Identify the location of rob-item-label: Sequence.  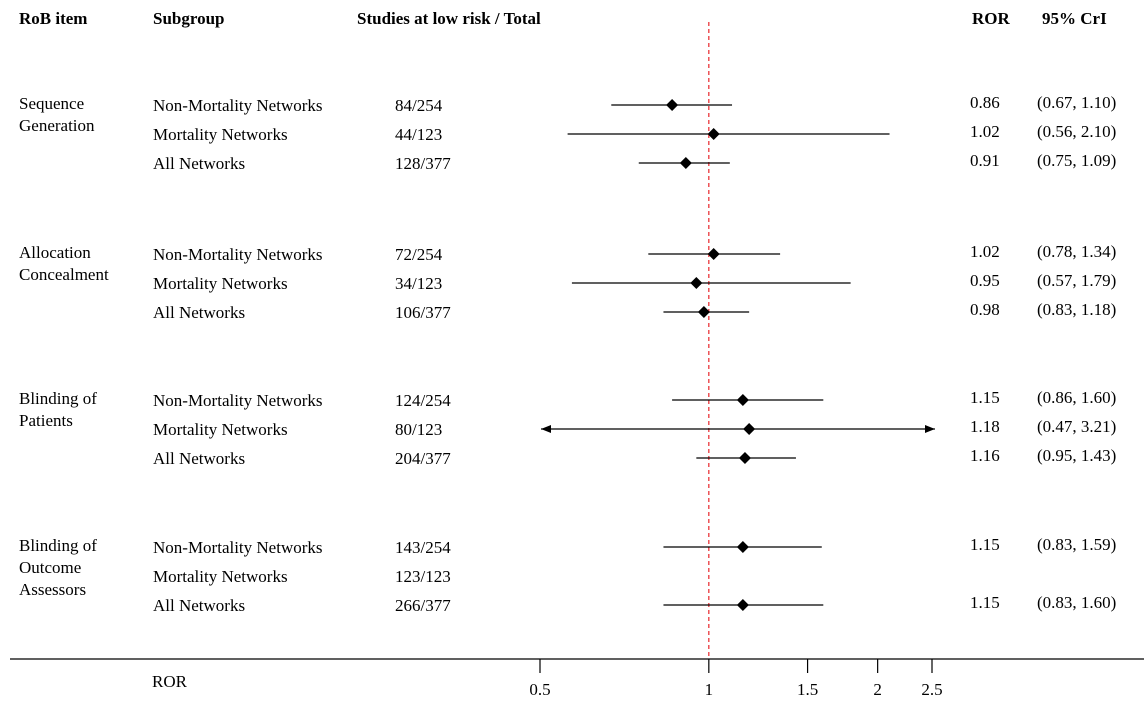
(52, 103).